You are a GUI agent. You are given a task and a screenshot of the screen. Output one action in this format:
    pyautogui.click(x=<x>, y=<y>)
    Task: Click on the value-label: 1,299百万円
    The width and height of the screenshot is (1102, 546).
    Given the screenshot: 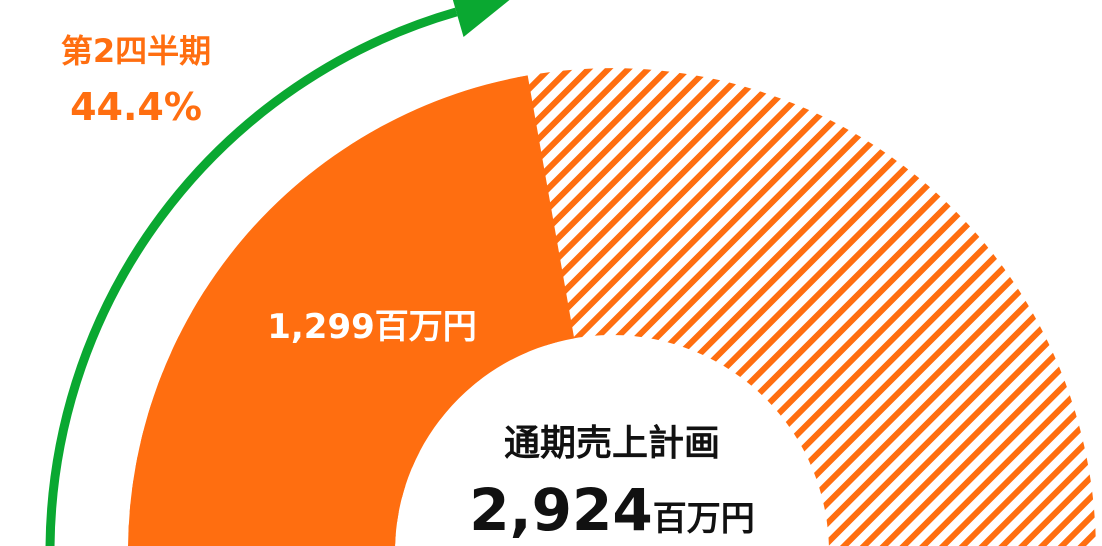 What is the action you would take?
    pyautogui.click(x=372, y=327)
    